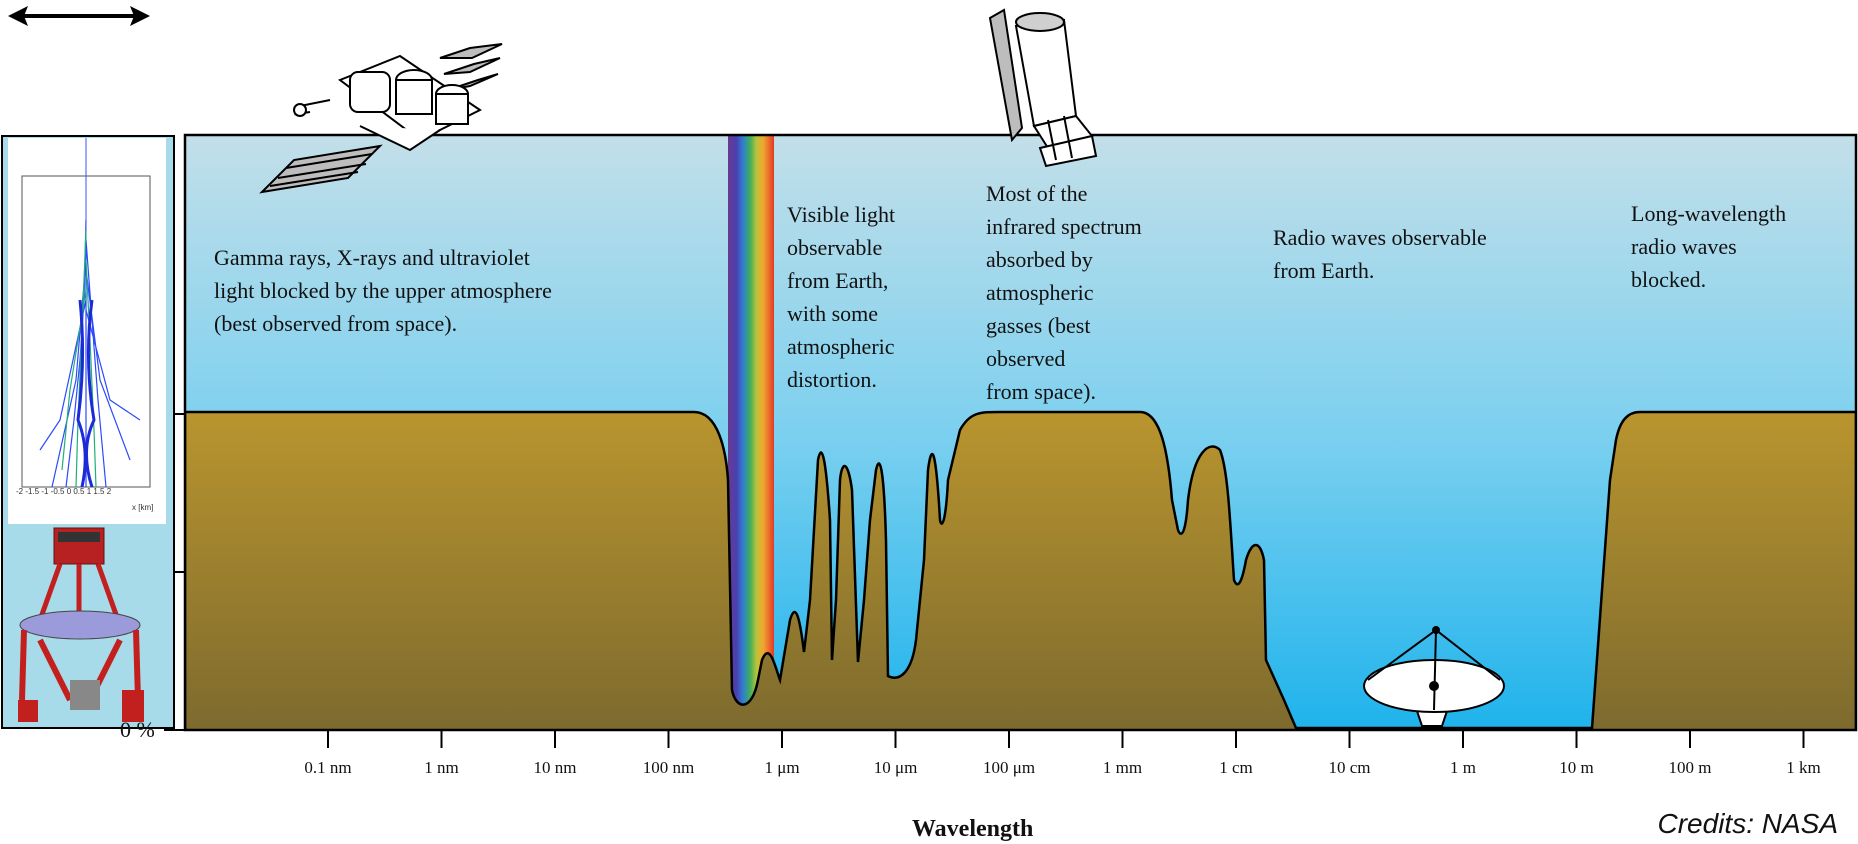 The width and height of the screenshot is (1858, 844). I want to click on left-panel: -2 -1.5 -1 -0.5 0 0.5 1 1.5 2 x [km], so click(88, 432).